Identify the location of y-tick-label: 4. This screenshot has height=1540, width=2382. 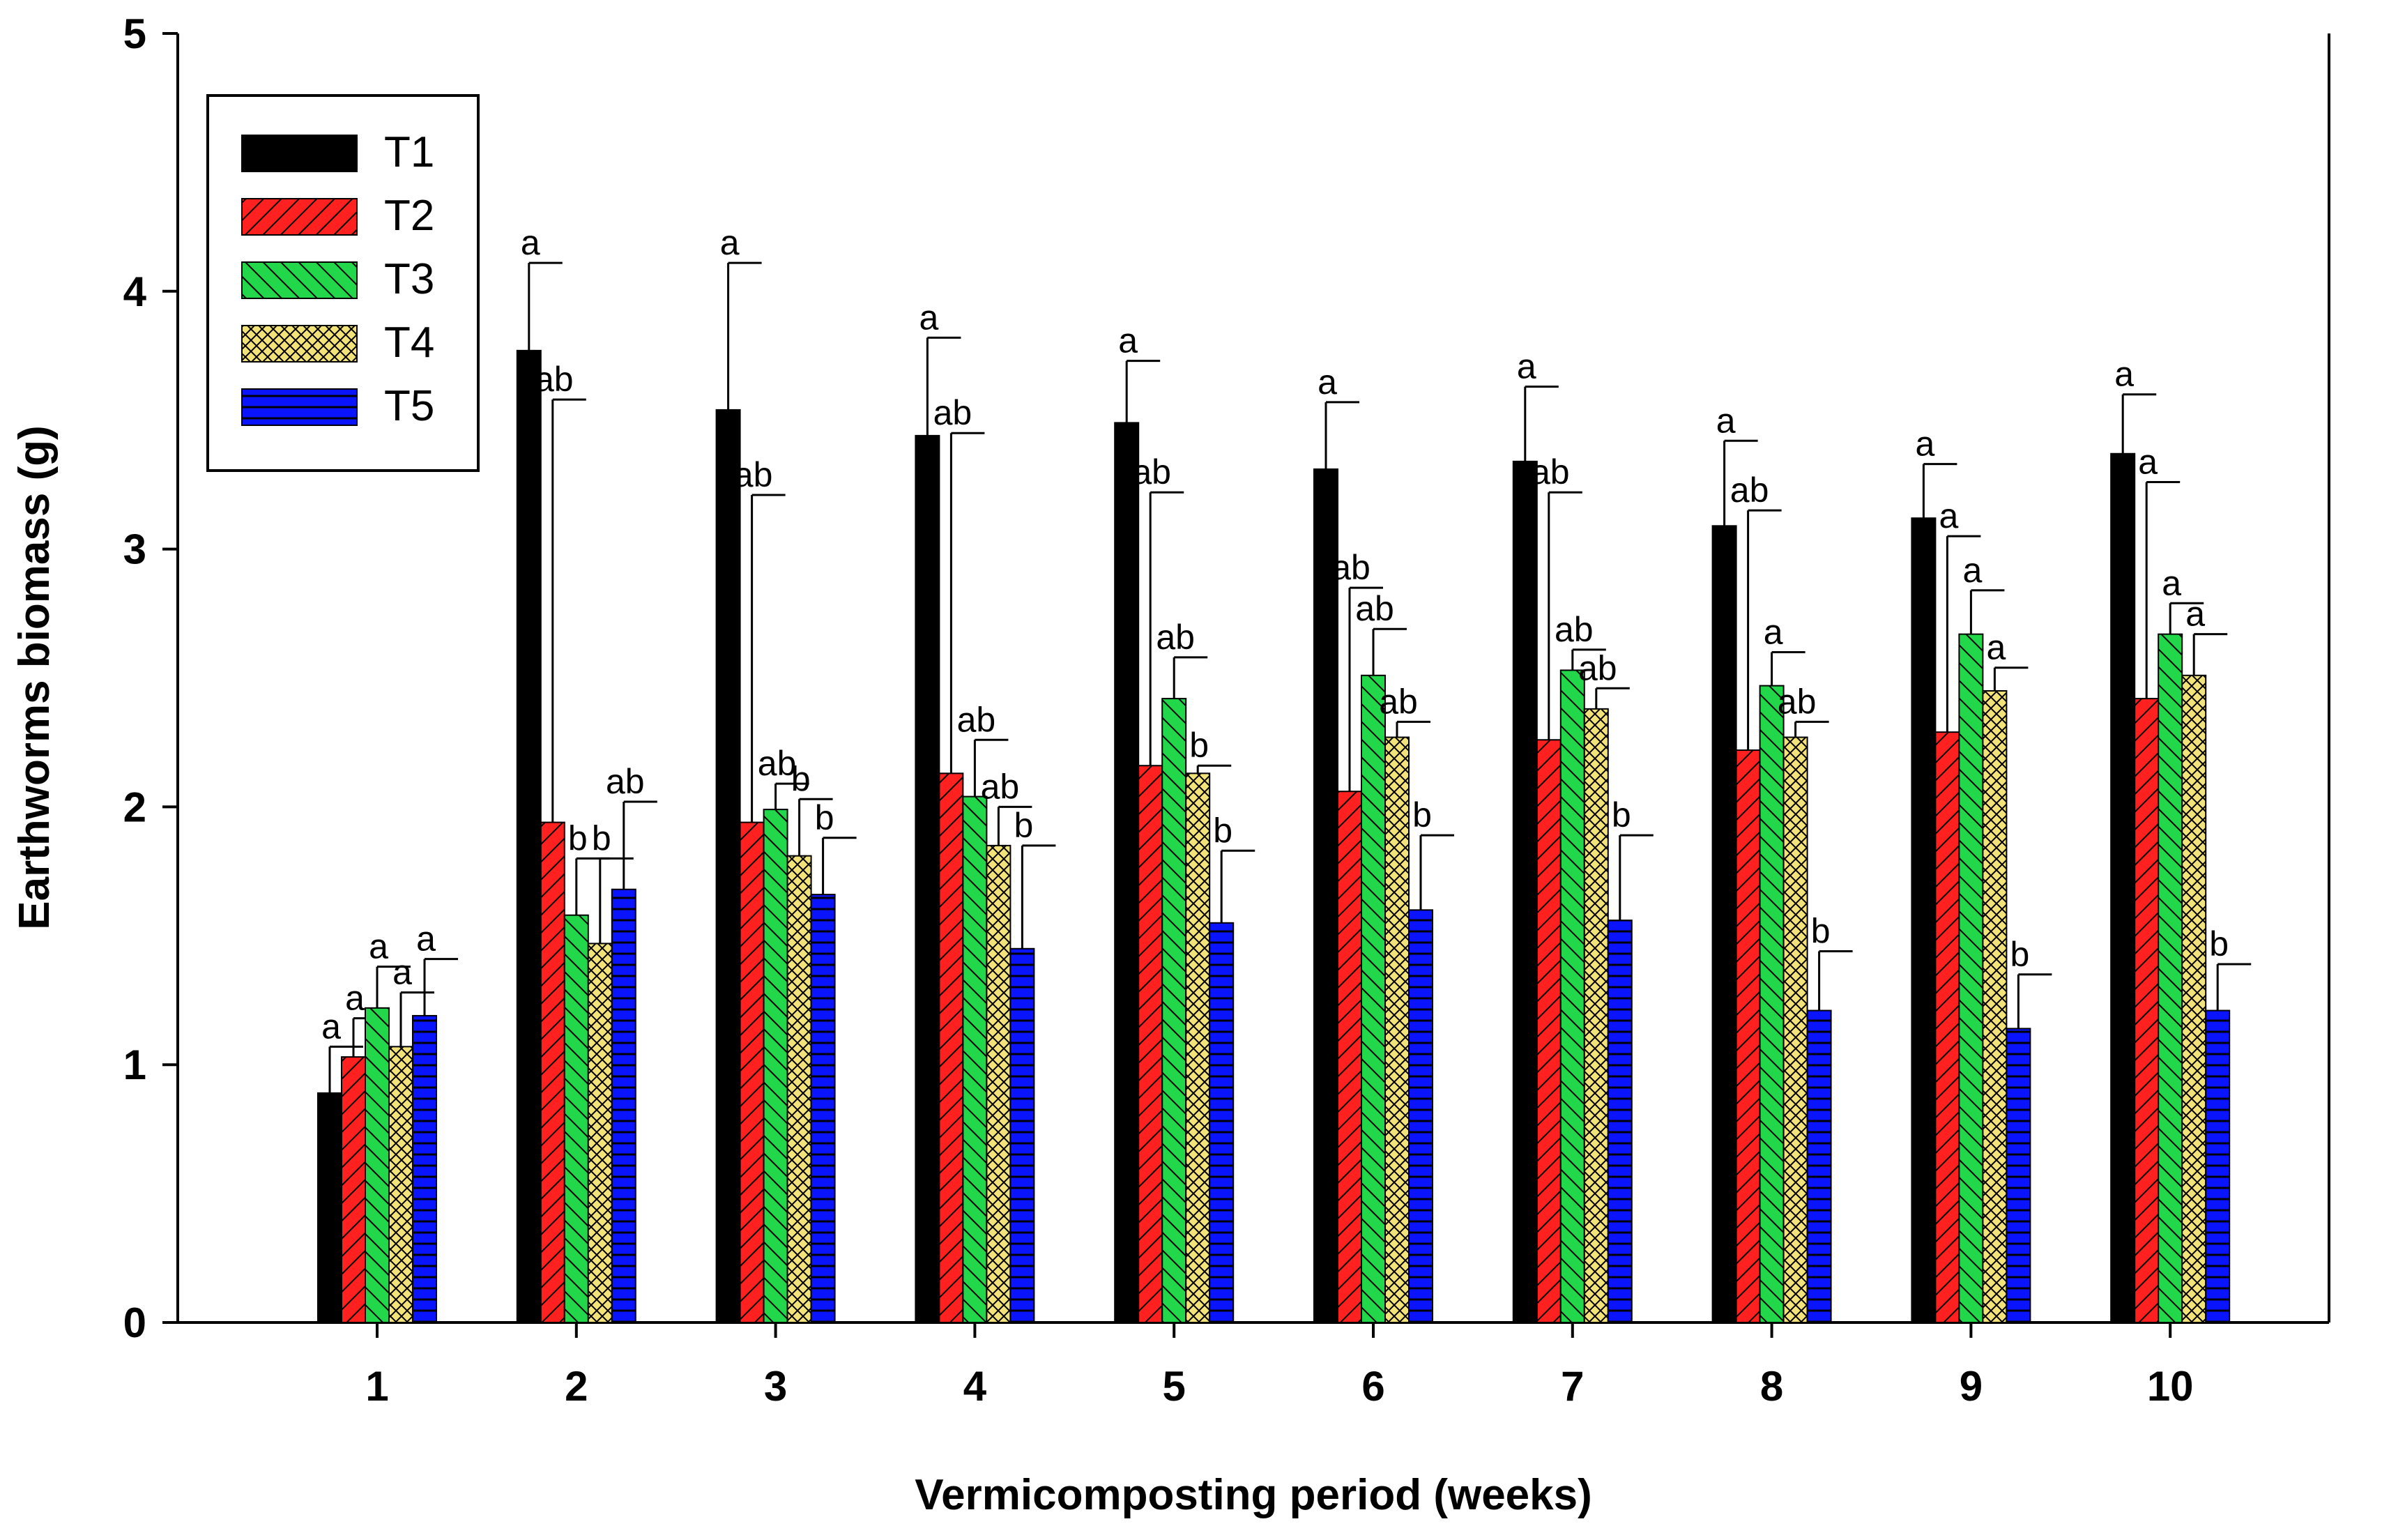
(135, 291).